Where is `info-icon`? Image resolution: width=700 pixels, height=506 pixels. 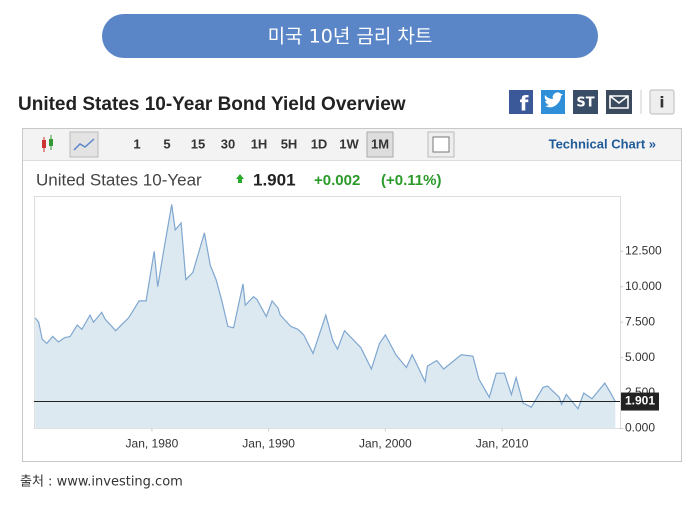
info-icon is located at coordinates (662, 102).